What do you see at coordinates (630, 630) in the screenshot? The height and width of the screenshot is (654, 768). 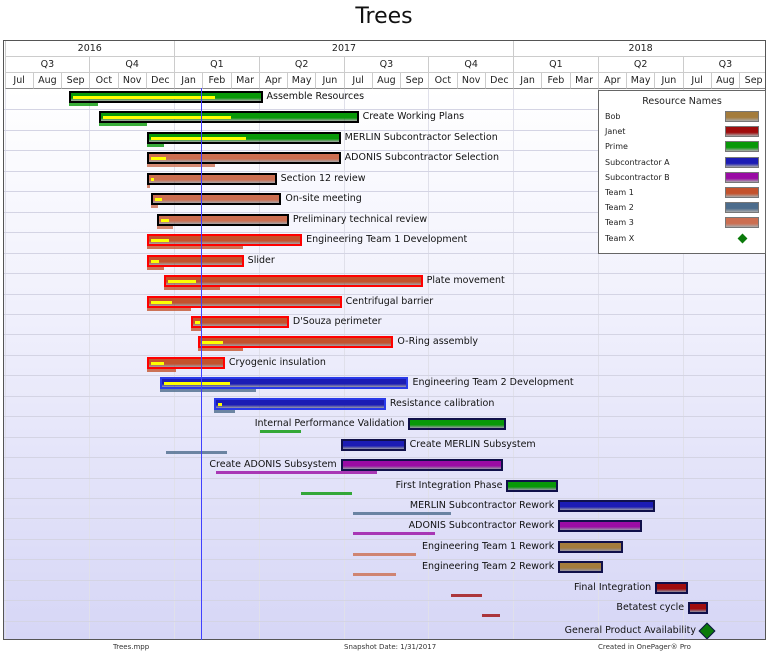 I see `task-label: General Product Availability` at bounding box center [630, 630].